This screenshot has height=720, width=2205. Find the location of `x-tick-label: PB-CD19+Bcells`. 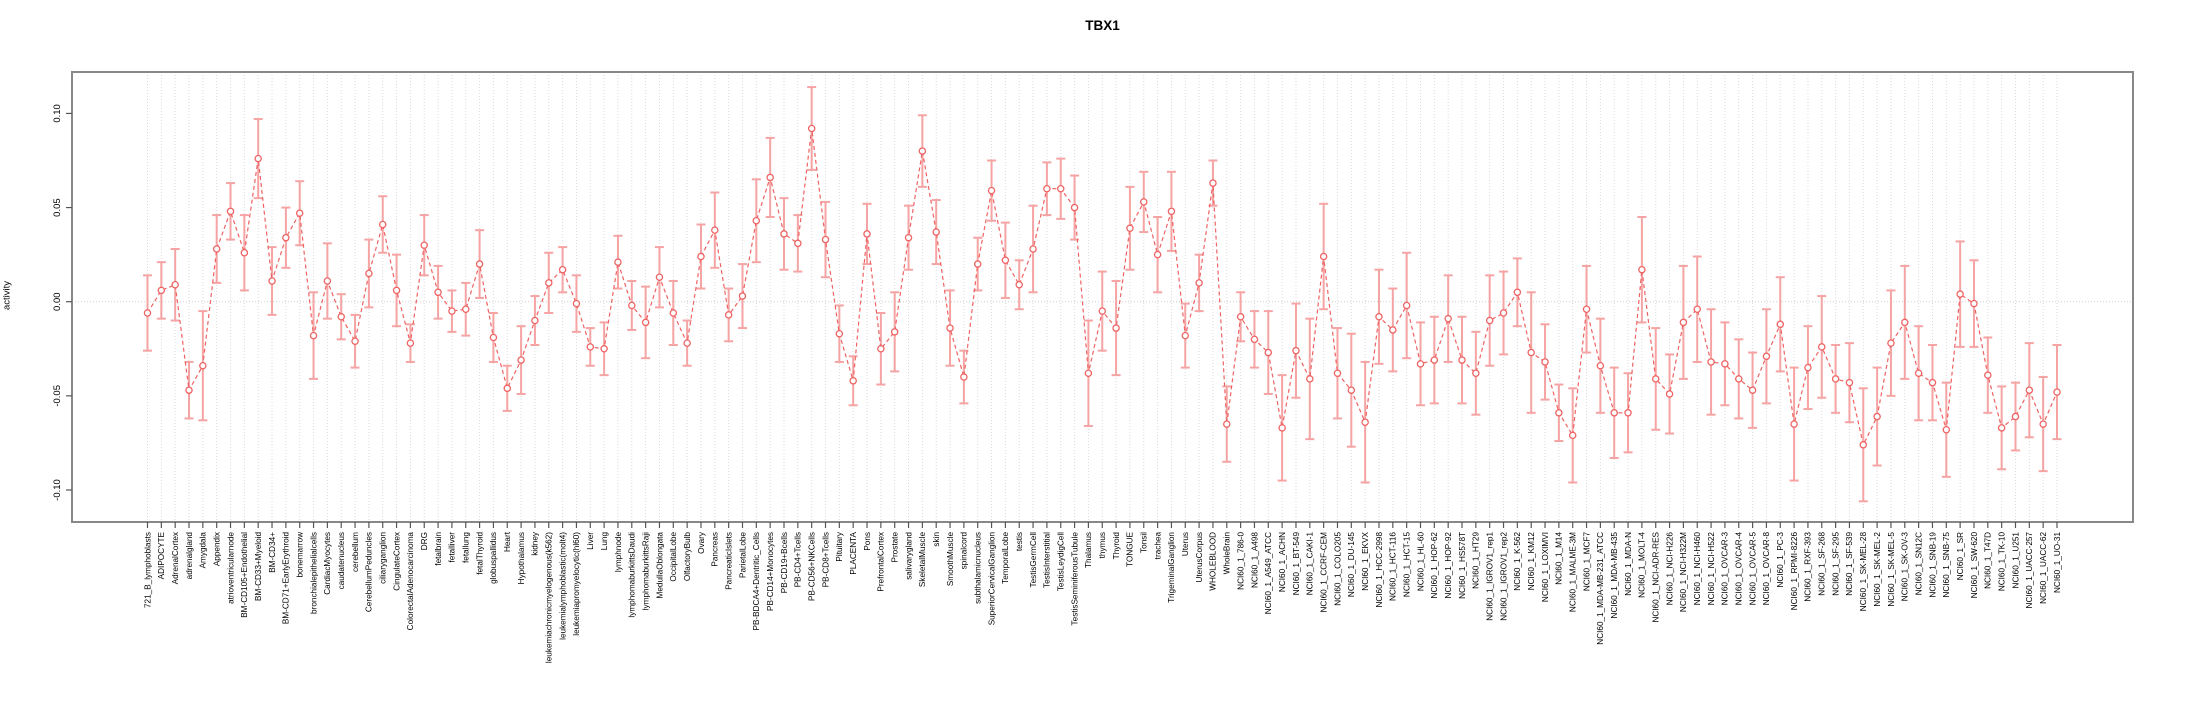

x-tick-label: PB-CD19+Bcells is located at coordinates (784, 562).